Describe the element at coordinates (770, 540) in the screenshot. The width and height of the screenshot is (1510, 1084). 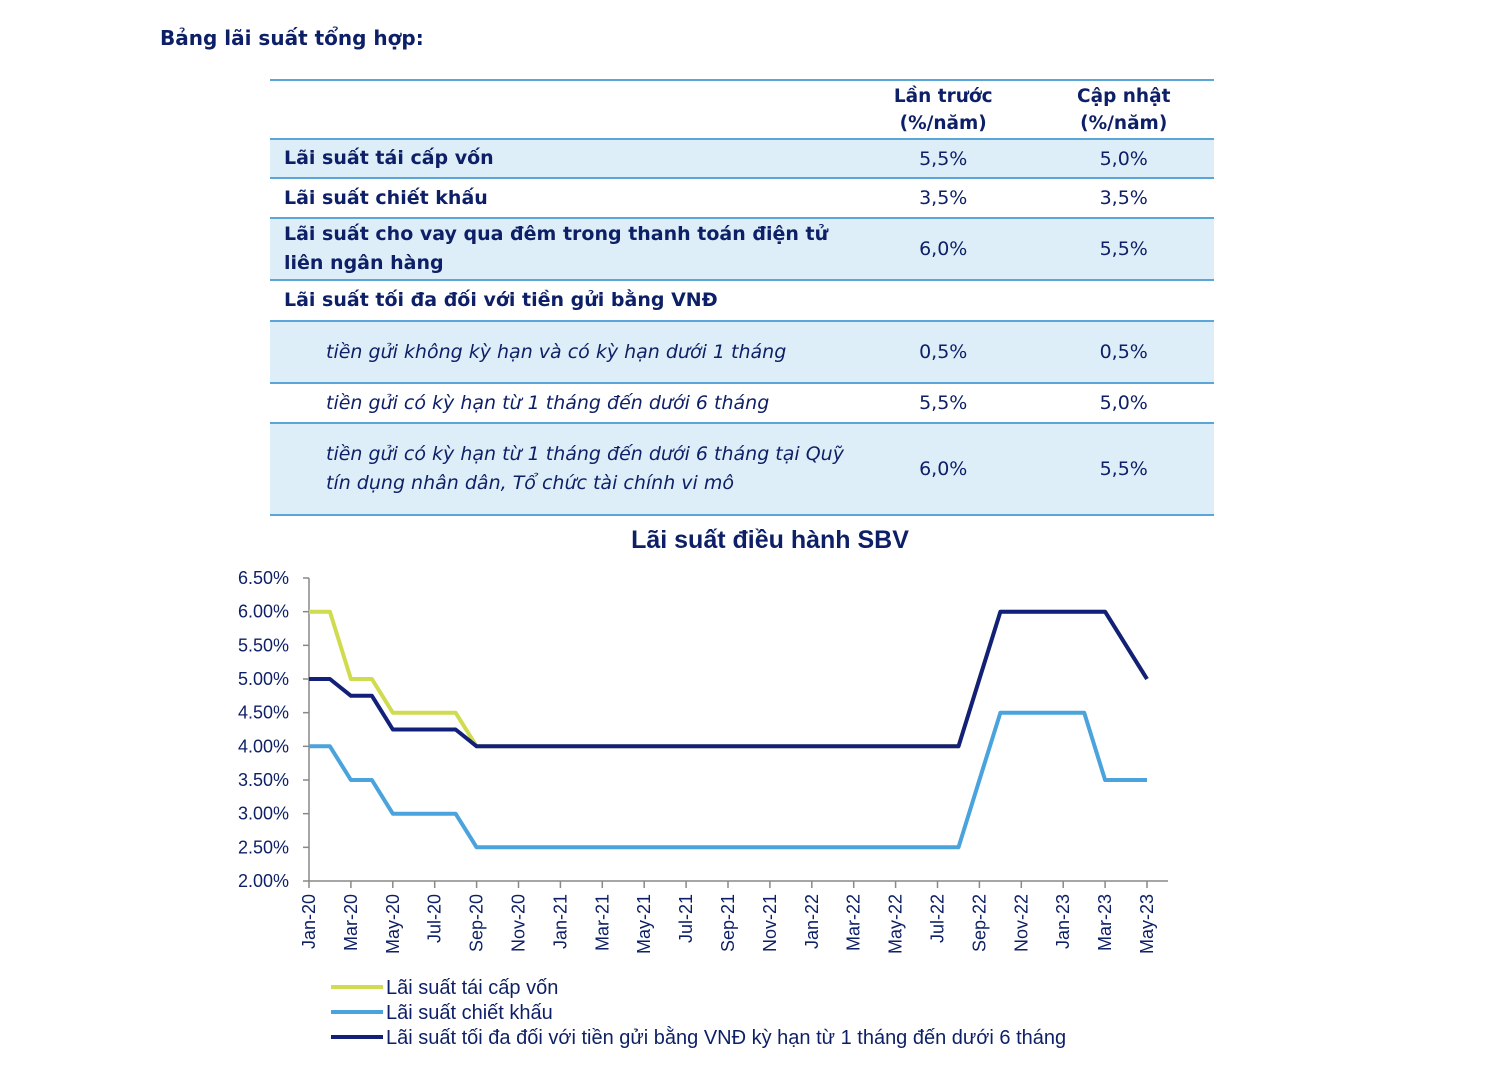
I see `chart-title: Lãi suất điều hành SBV` at that location.